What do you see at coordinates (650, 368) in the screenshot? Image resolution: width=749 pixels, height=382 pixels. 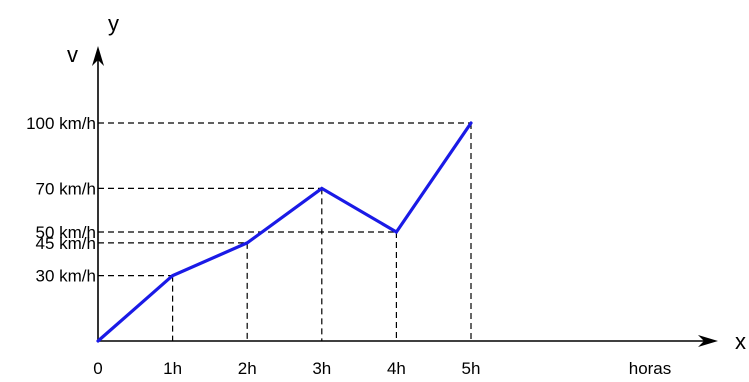 I see `x-unit-label: horas` at bounding box center [650, 368].